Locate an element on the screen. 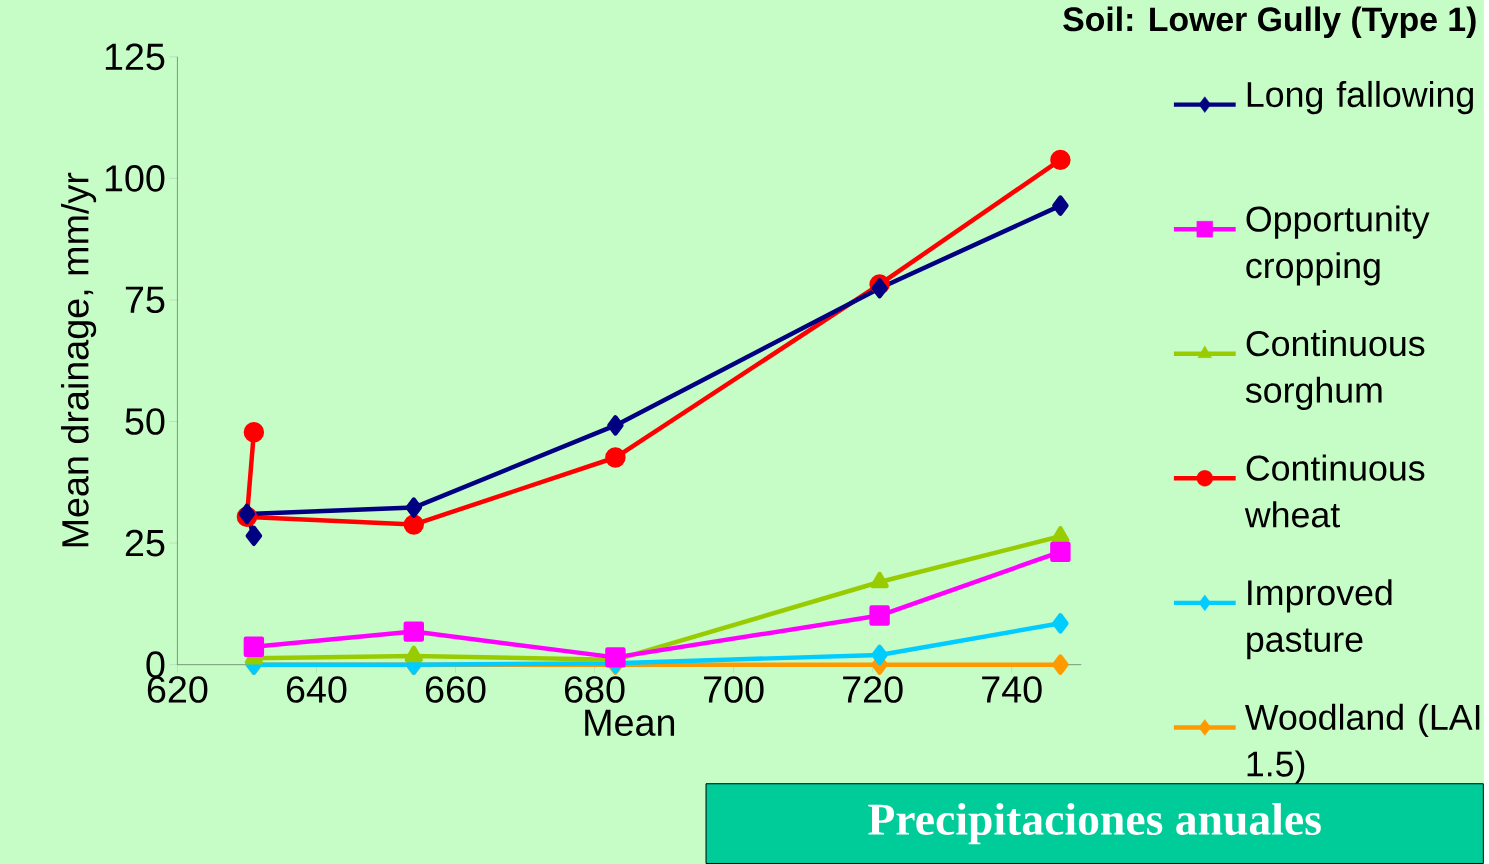 Image resolution: width=1489 pixels, height=864 pixels. y-tick-label: 100 is located at coordinates (135, 178).